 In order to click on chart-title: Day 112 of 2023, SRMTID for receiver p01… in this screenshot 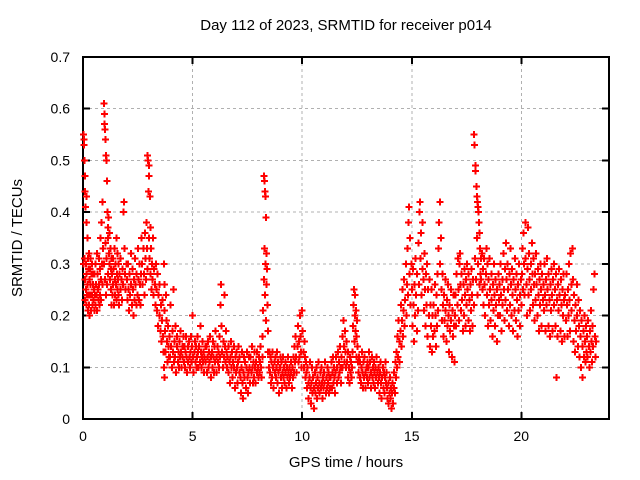, I will do `click(346, 25)`.